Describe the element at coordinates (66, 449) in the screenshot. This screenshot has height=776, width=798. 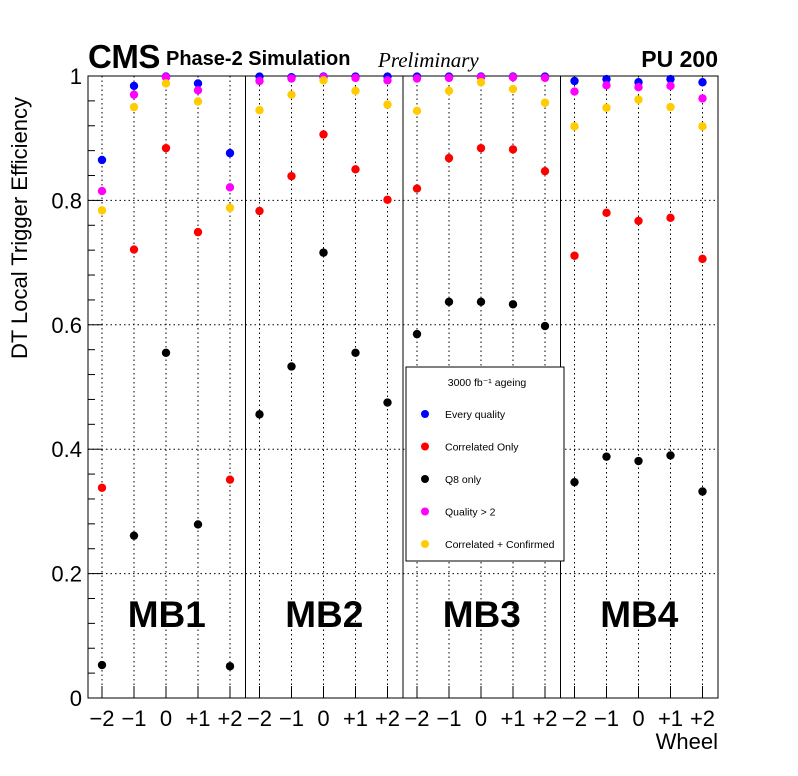
I see `y-tick-label: 0.4` at that location.